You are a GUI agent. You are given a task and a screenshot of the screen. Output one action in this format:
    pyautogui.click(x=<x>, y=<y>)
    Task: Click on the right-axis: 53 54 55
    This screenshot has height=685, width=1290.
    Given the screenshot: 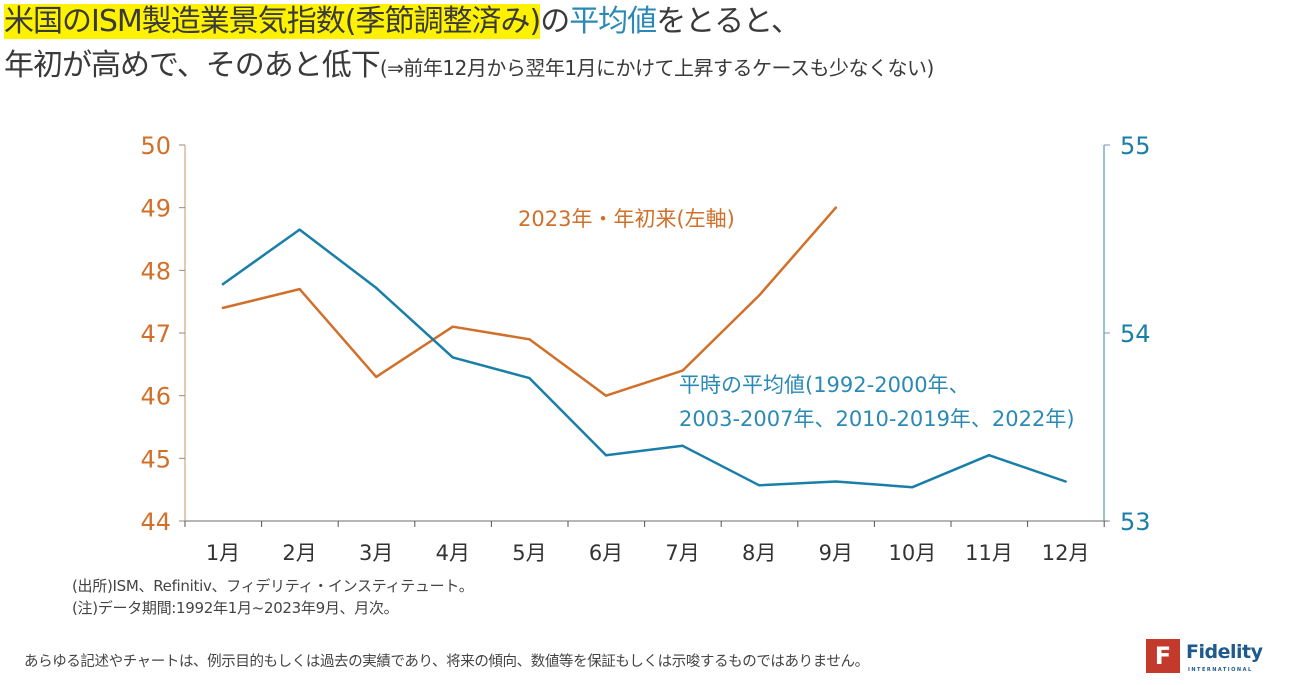 What is the action you would take?
    pyautogui.click(x=1127, y=334)
    